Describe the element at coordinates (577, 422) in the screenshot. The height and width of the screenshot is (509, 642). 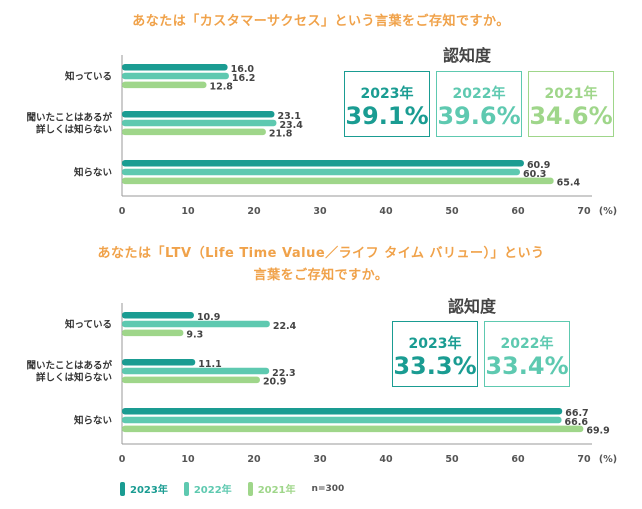
I see `chart2-bar-label-2-1: 66.6` at that location.